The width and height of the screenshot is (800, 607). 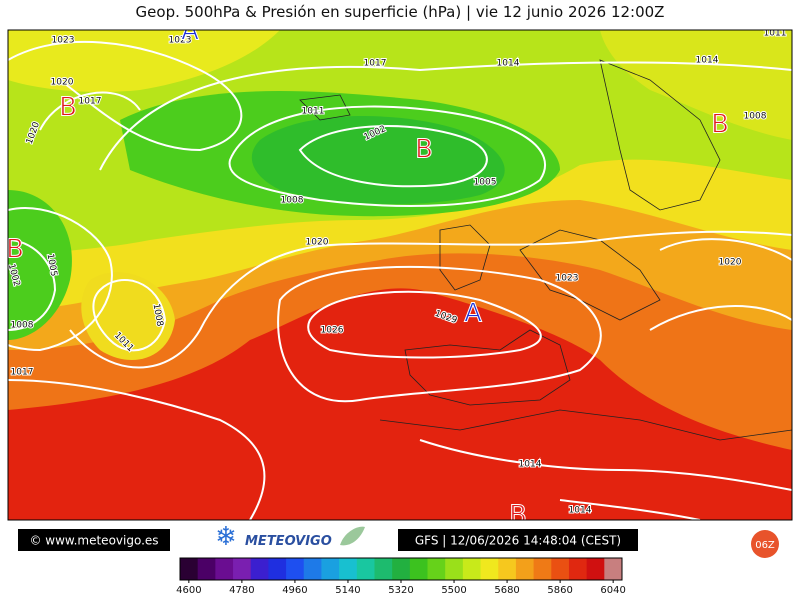 I want to click on isobar-label: 1005, so click(x=485, y=183).